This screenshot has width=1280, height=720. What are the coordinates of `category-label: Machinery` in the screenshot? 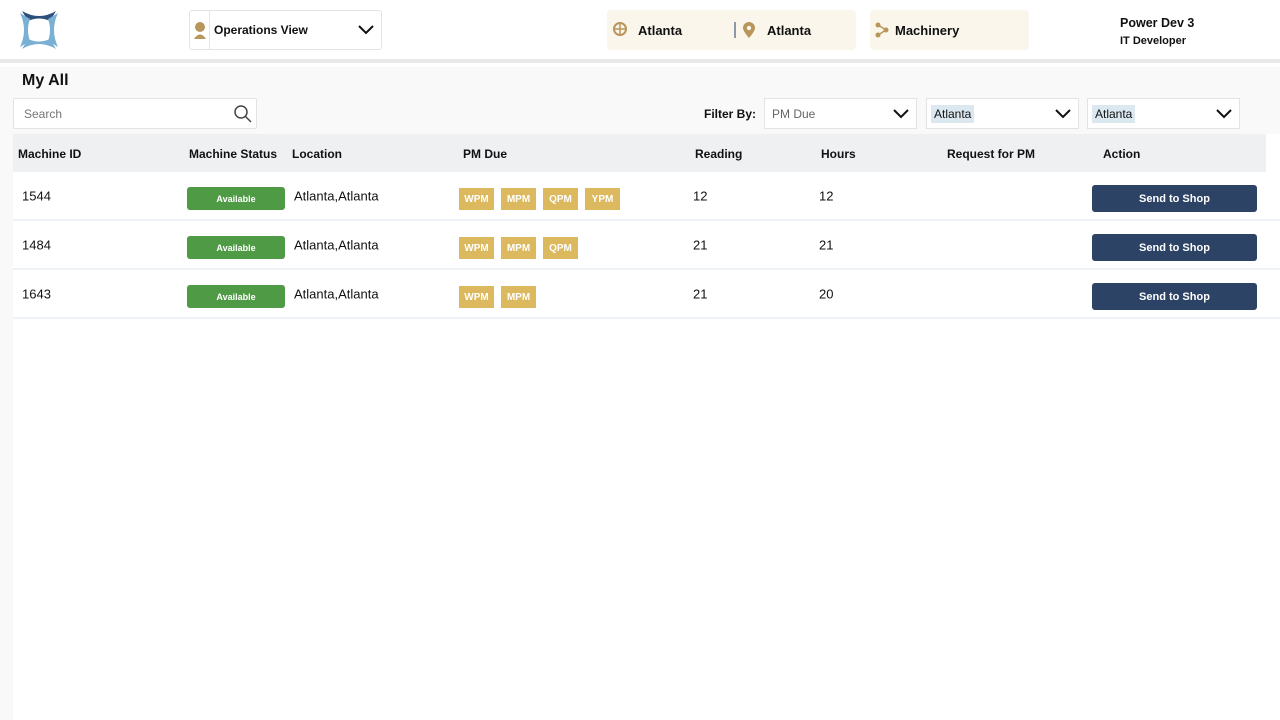 It's located at (927, 30).